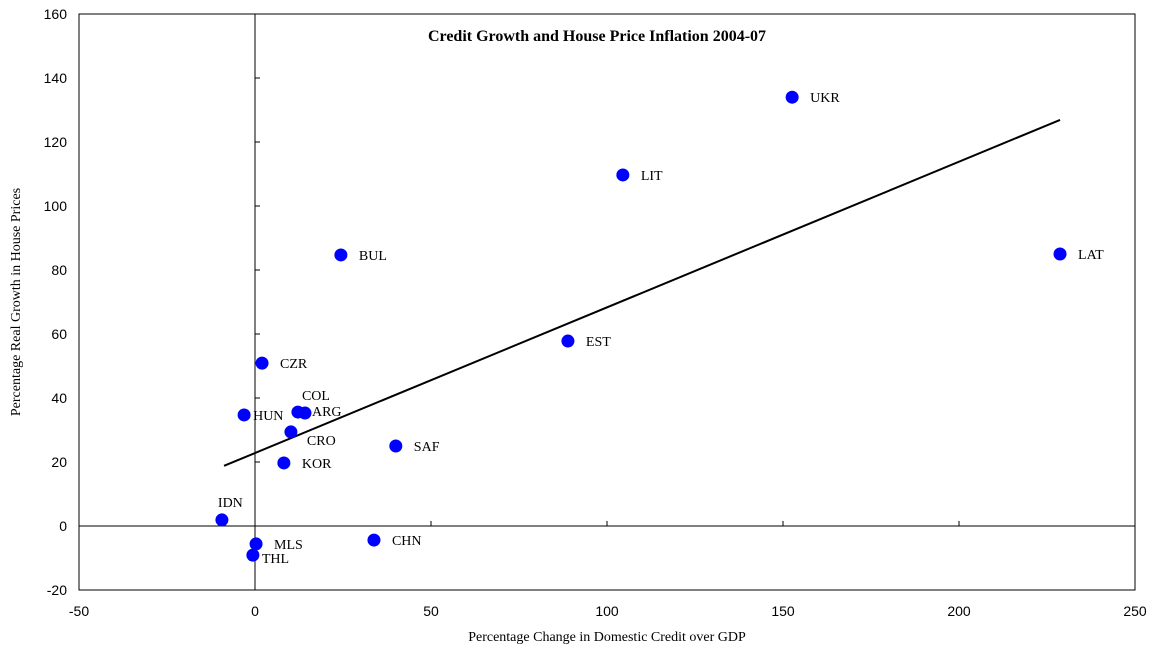 This screenshot has width=1163, height=652. What do you see at coordinates (825, 98) in the screenshot?
I see `point-label: UKR` at bounding box center [825, 98].